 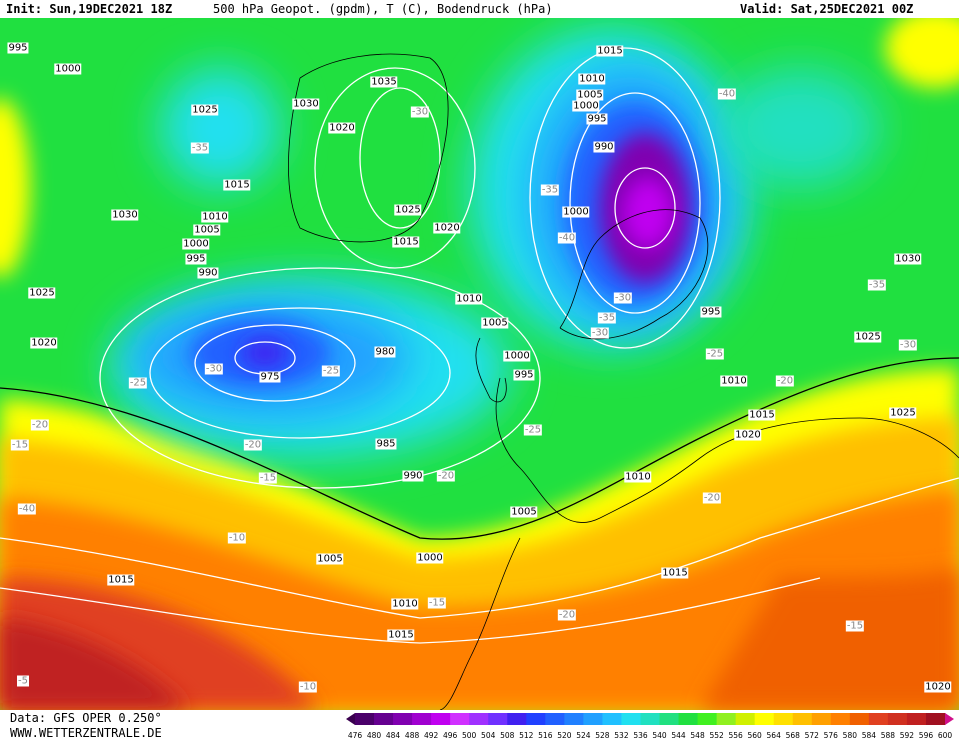 What do you see at coordinates (827, 9) in the screenshot?
I see `valid-time: Valid: Sat,25DEC2021 00Z` at bounding box center [827, 9].